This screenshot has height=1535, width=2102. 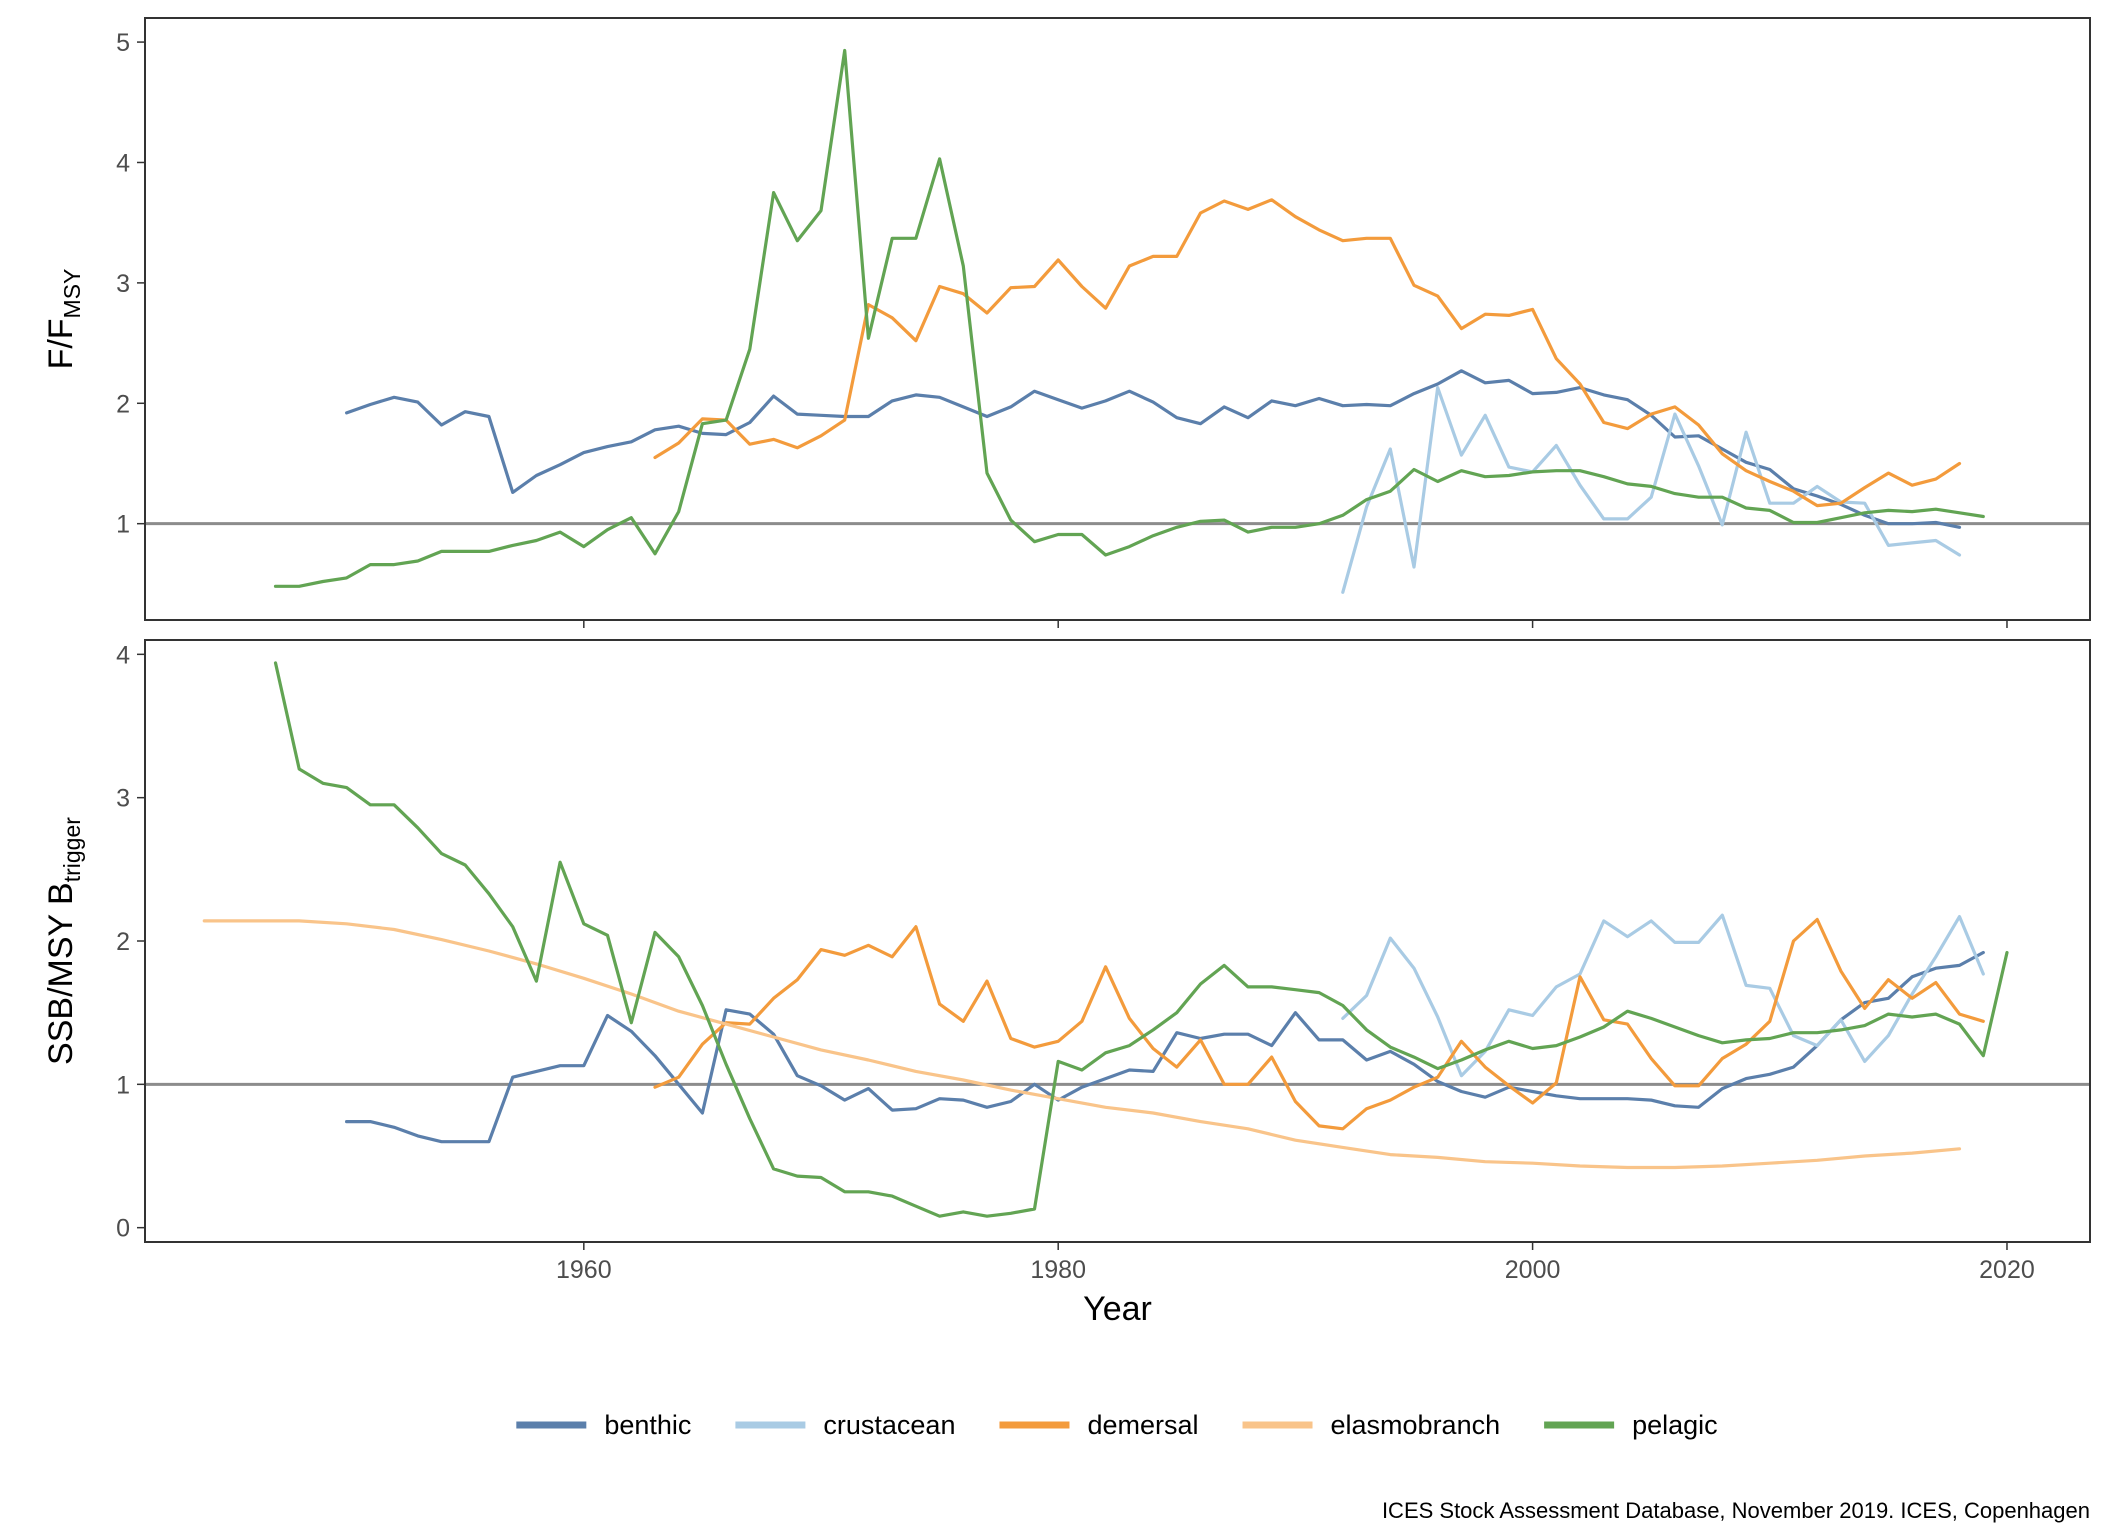 What do you see at coordinates (1142, 1425) in the screenshot?
I see `legend-label-demersal: demersal` at bounding box center [1142, 1425].